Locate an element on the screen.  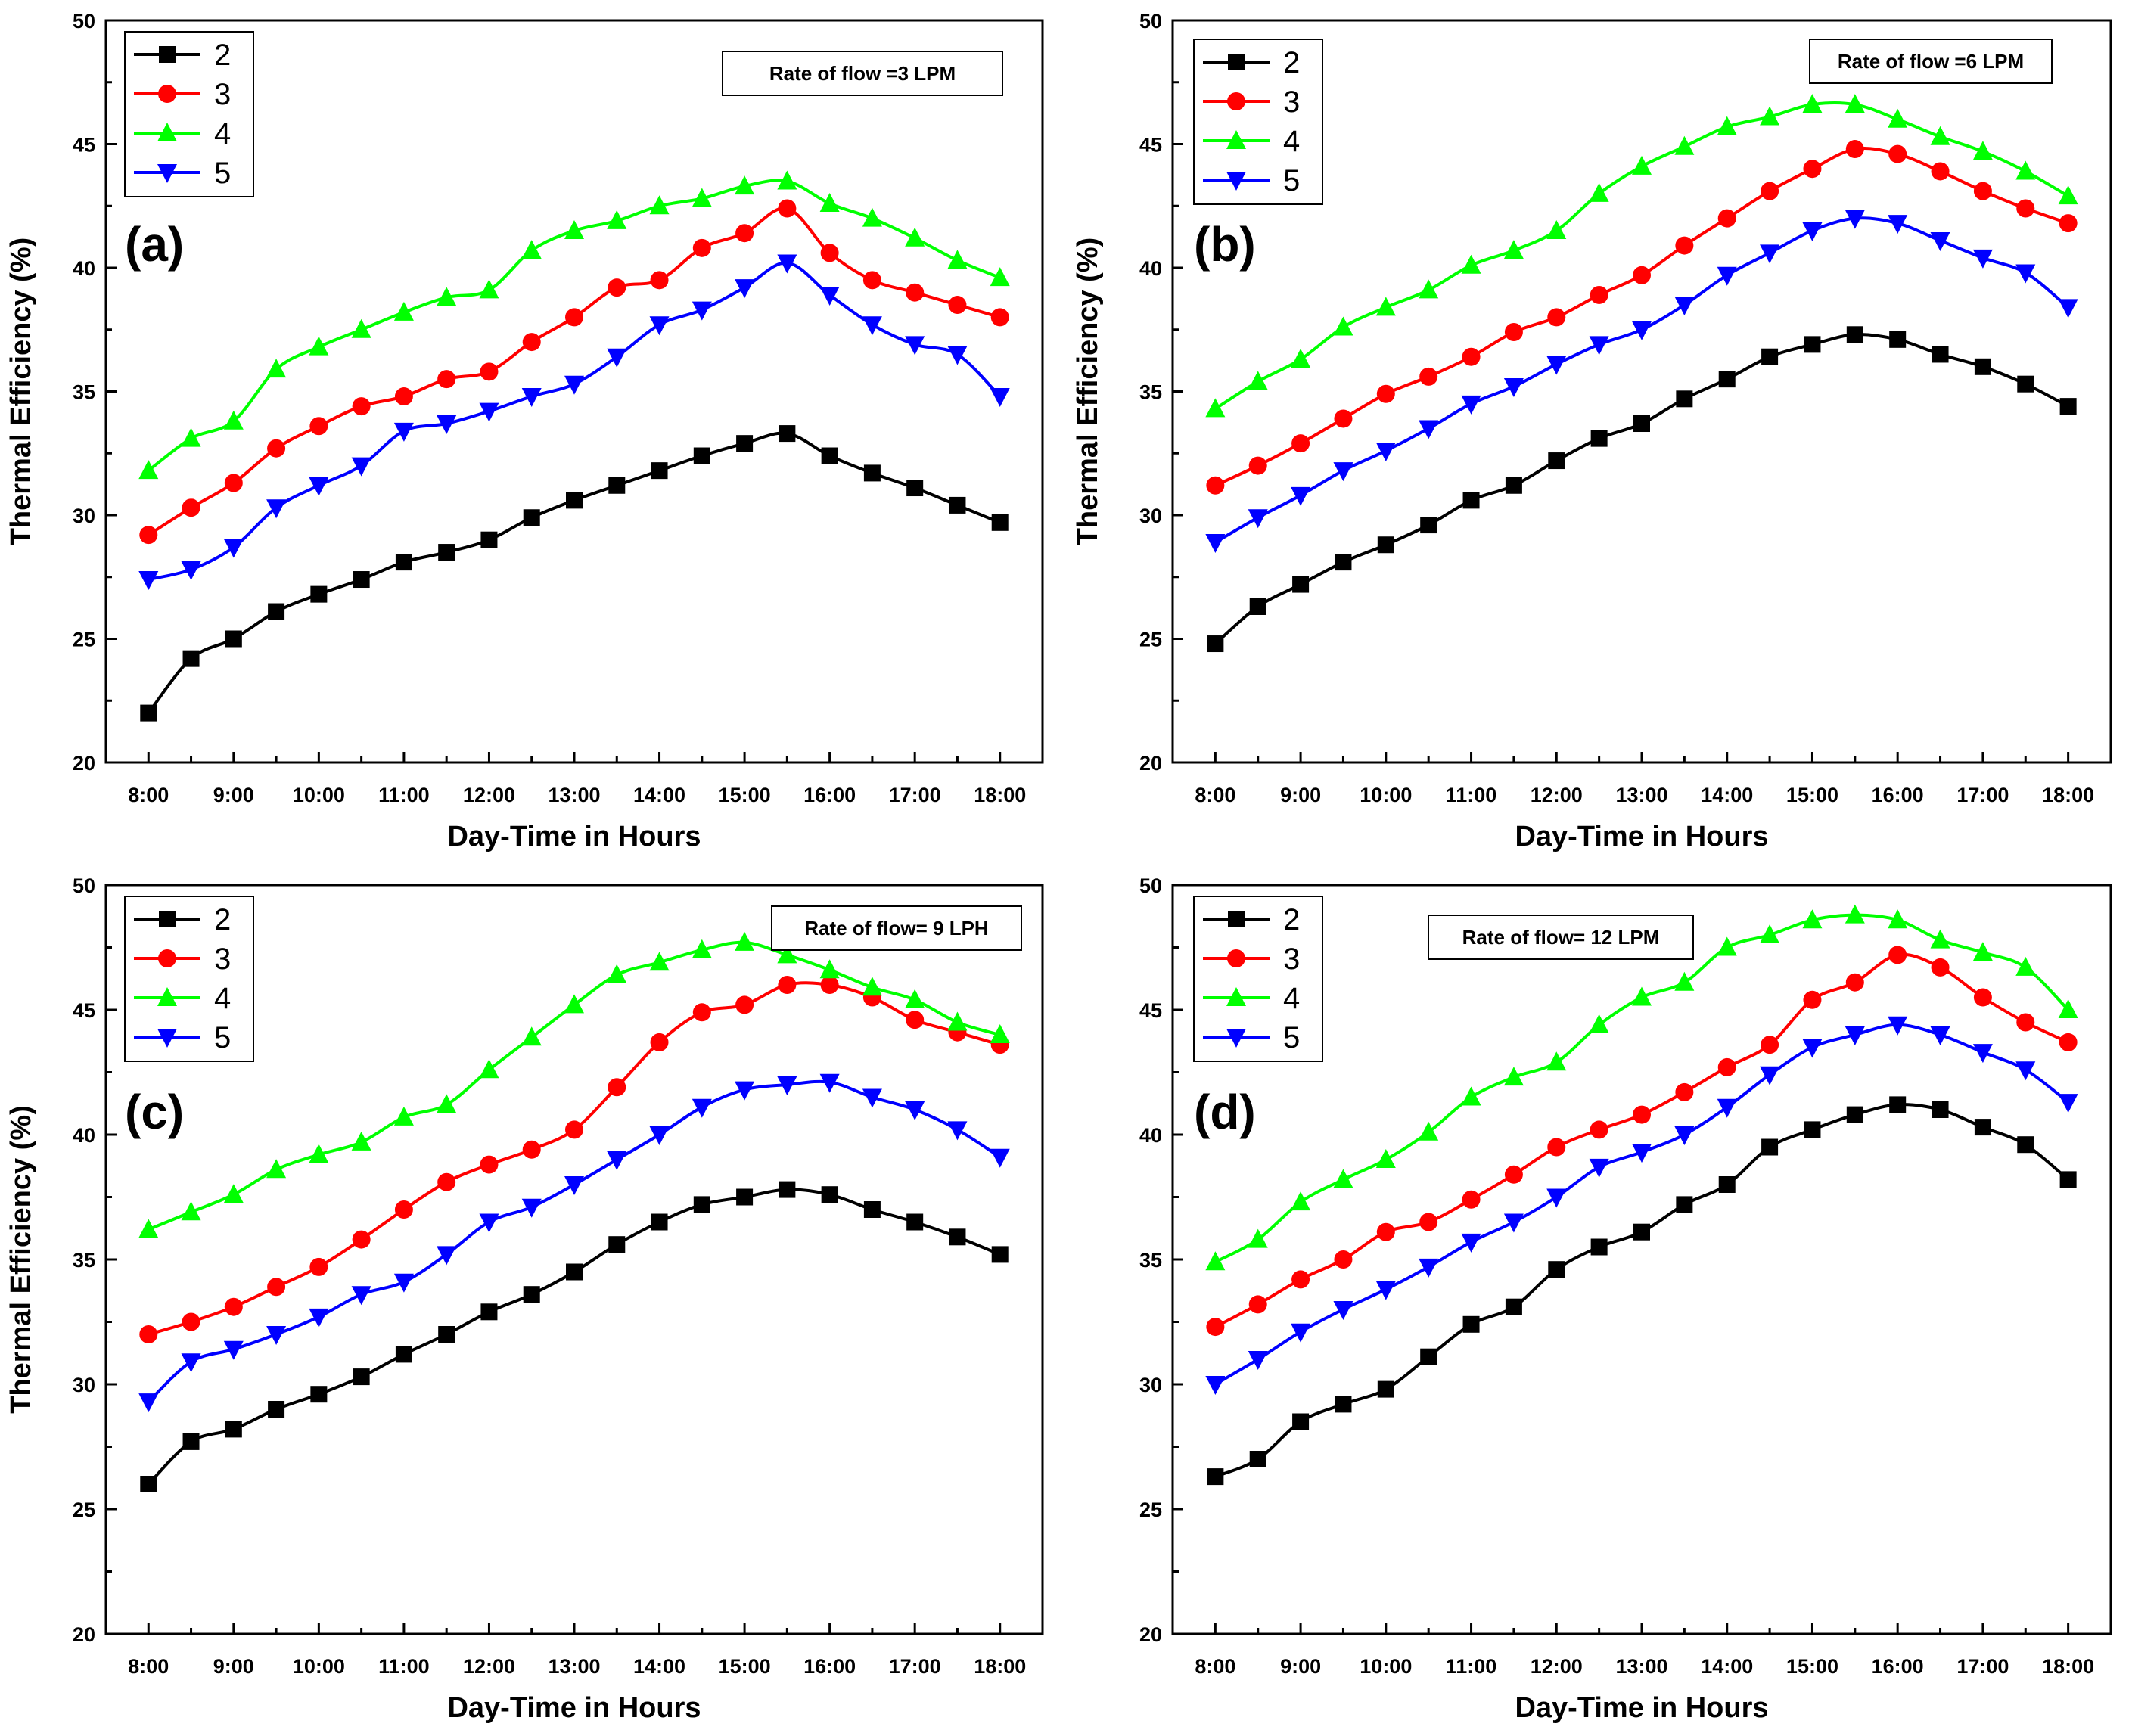
x-tick-label: 11:00 is located at coordinates (1471, 1666).